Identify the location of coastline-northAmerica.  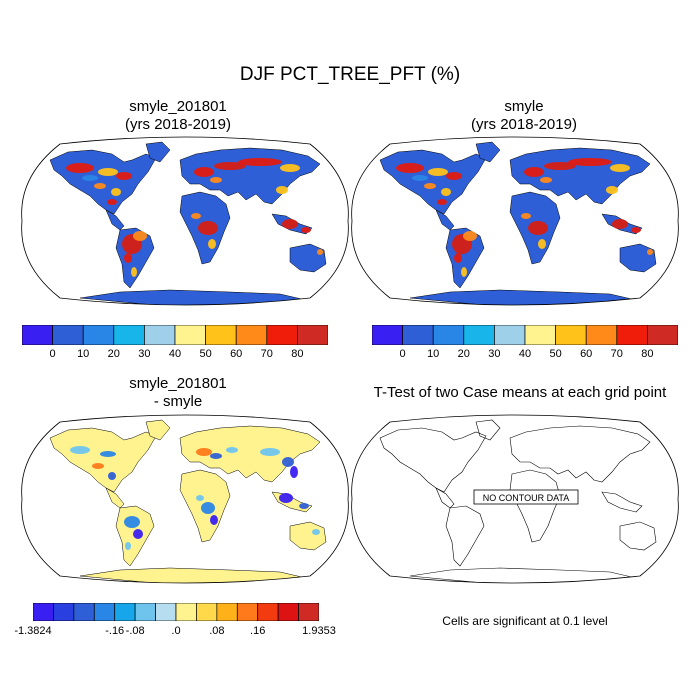
(433, 460).